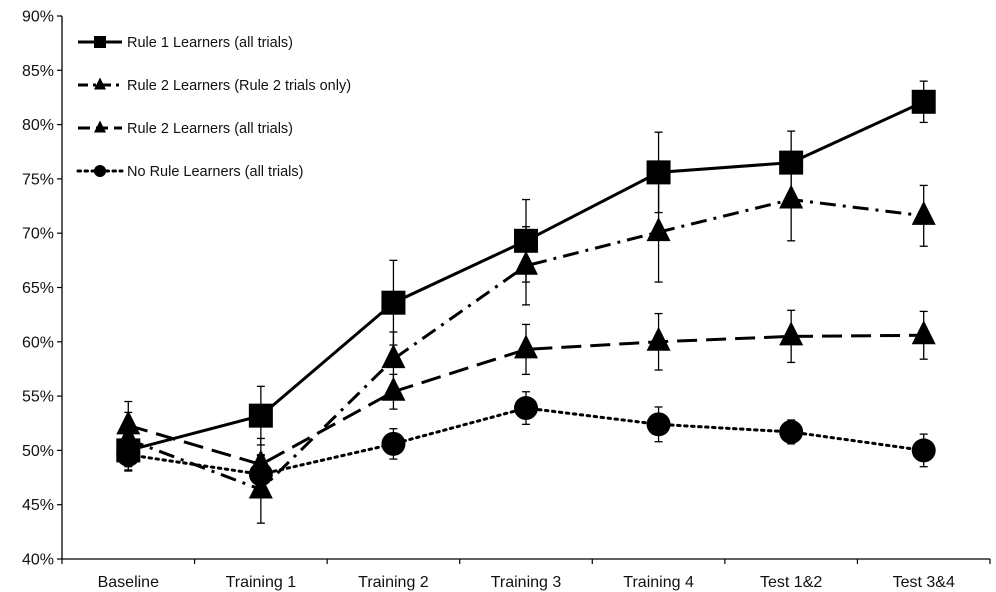 This screenshot has height=592, width=996. Describe the element at coordinates (38, 342) in the screenshot. I see `y-tick-label: 60%` at that location.